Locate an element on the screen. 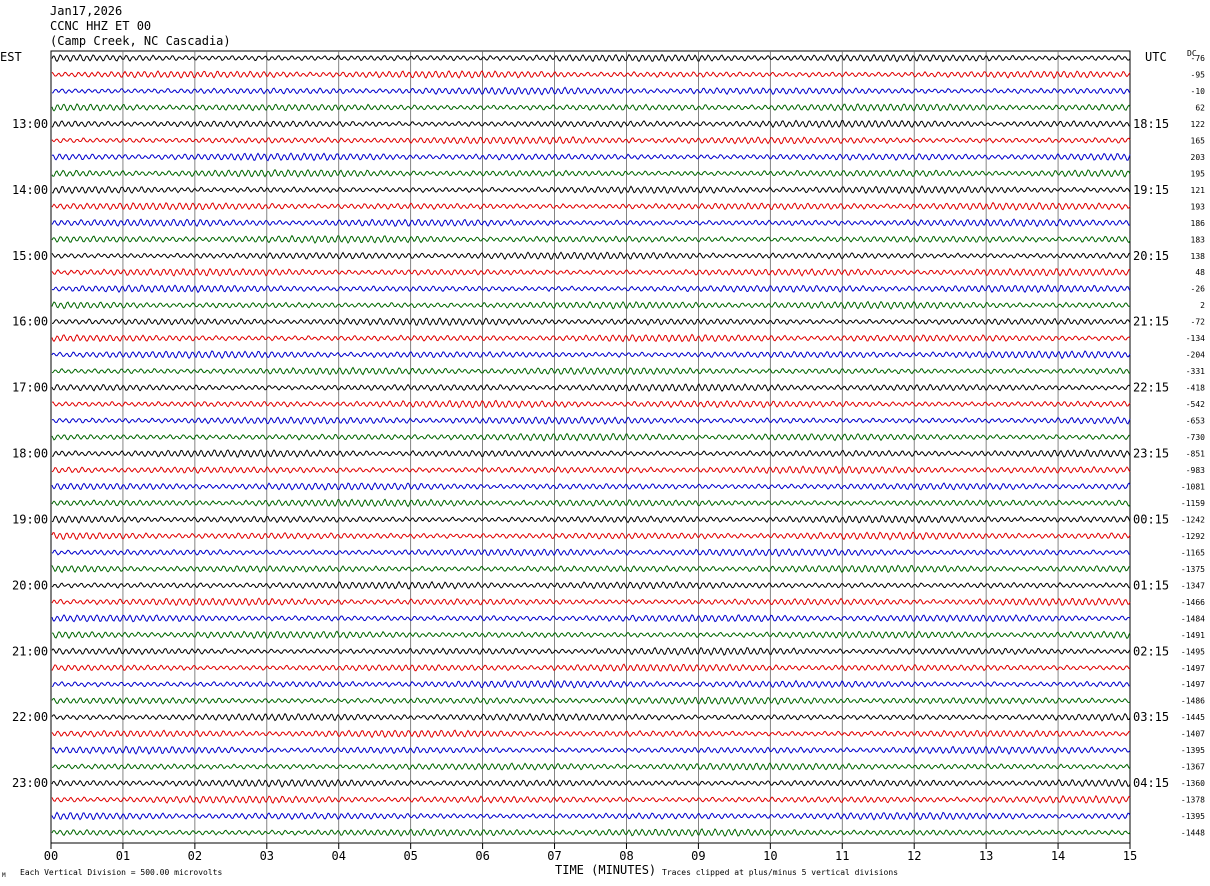  dc-offset-label: 195 is located at coordinates (1198, 173).